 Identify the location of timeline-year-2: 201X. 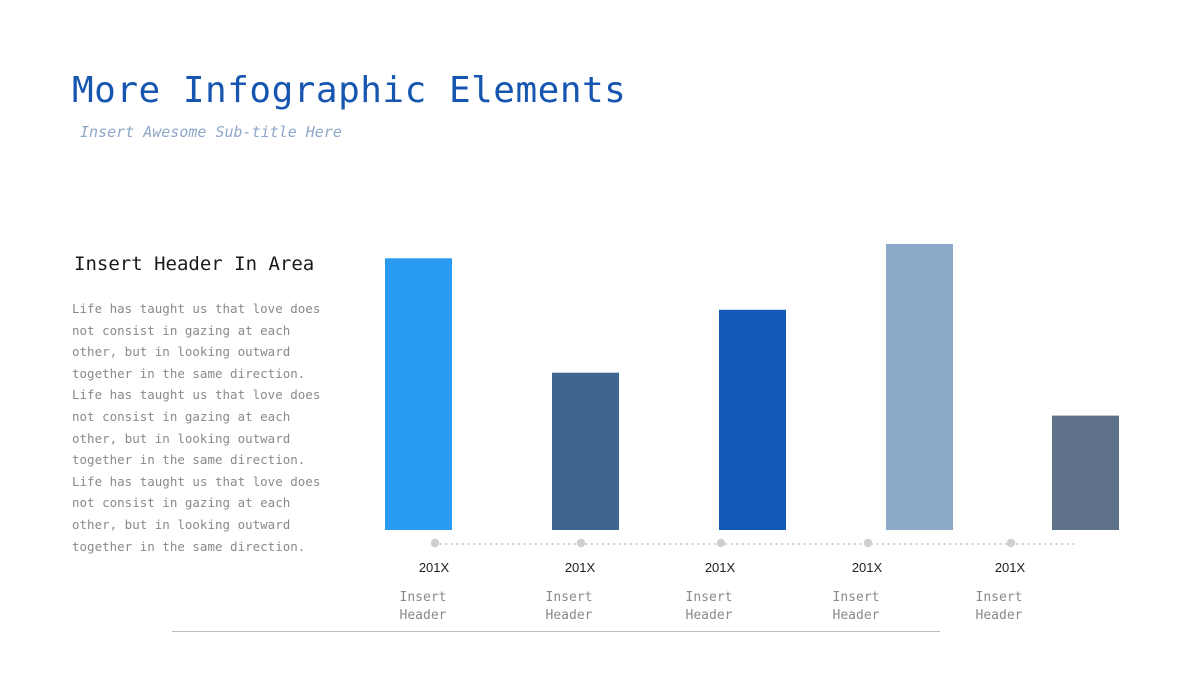
(580, 567).